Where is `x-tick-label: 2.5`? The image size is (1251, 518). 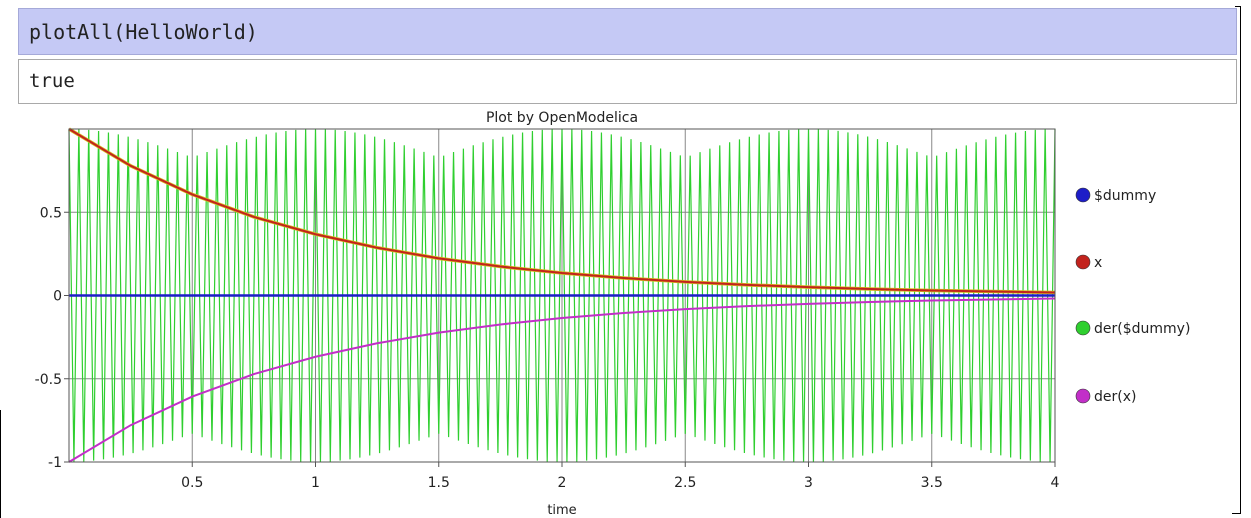 x-tick-label: 2.5 is located at coordinates (685, 483).